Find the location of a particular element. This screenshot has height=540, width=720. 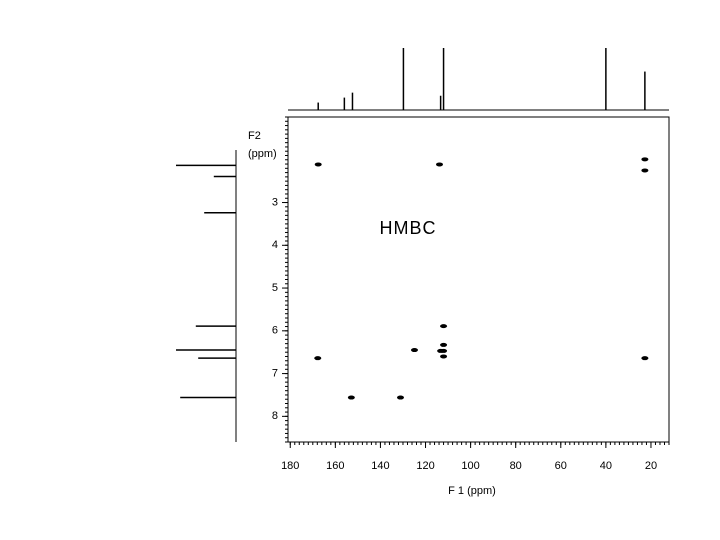

x-axis-label: F 1 (ppm) is located at coordinates (472, 491).